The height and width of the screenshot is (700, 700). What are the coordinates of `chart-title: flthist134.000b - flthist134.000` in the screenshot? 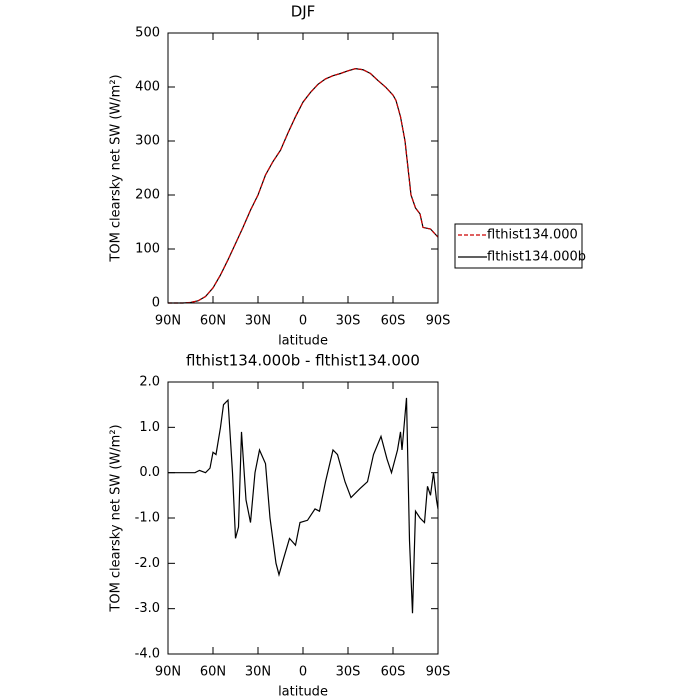 It's located at (303, 361).